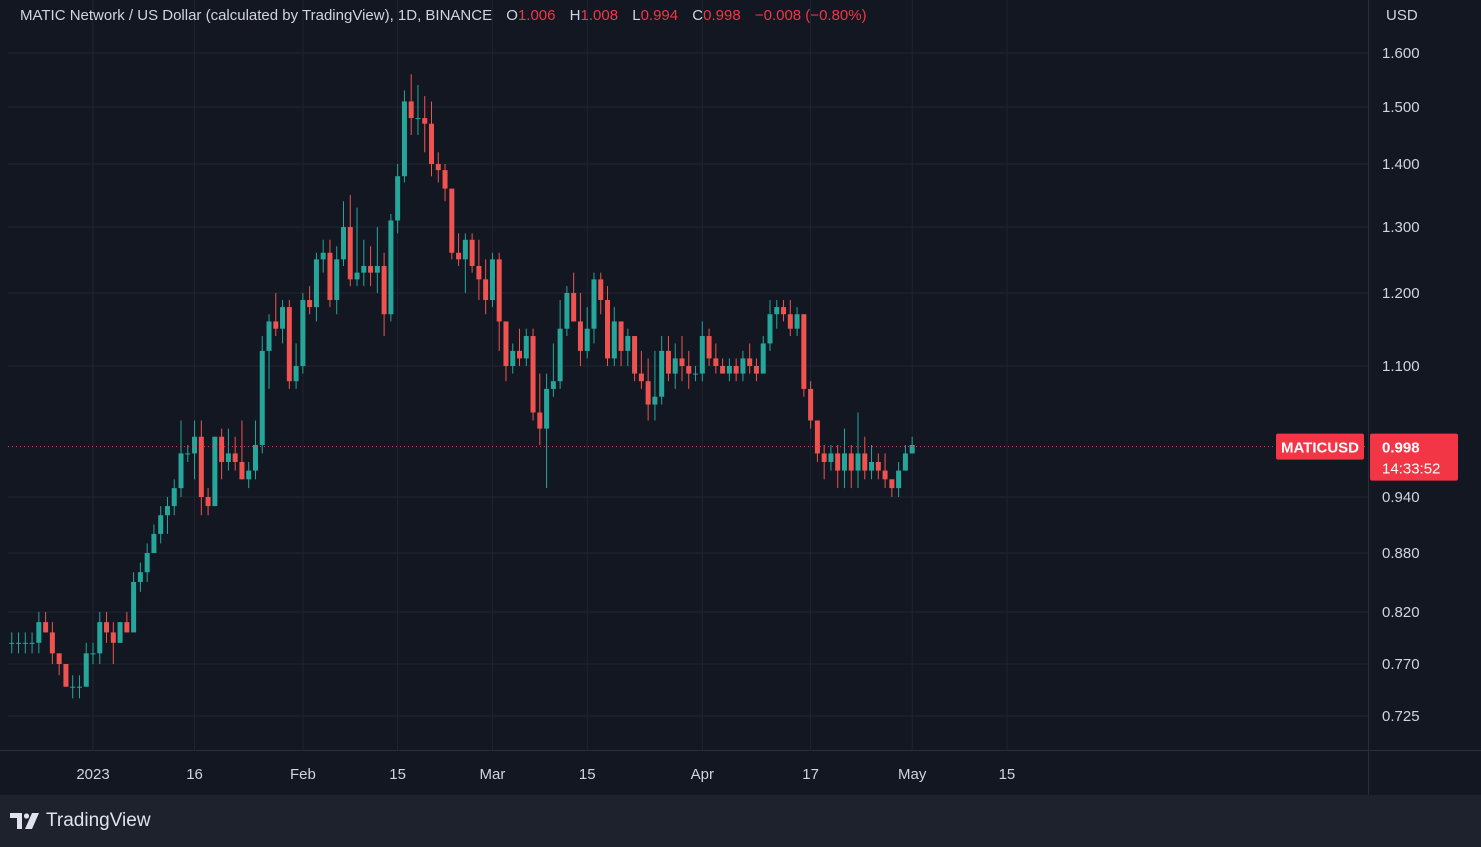 The image size is (1481, 847). I want to click on brand: TradingView, so click(80, 821).